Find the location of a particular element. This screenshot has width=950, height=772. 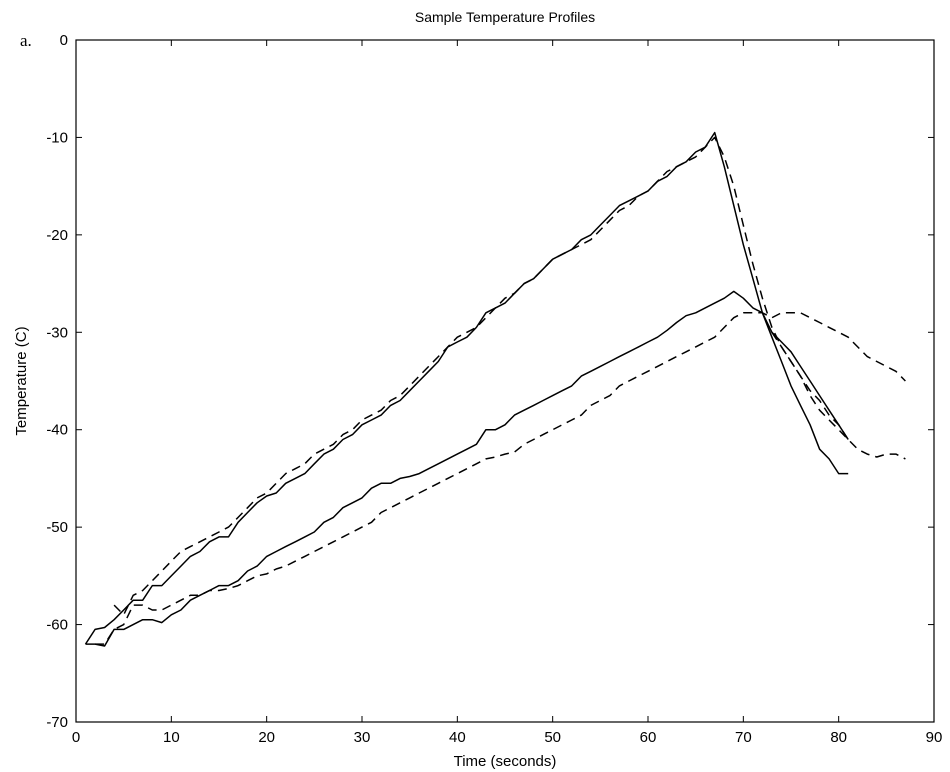

y-tick-label: -50 is located at coordinates (57, 527).